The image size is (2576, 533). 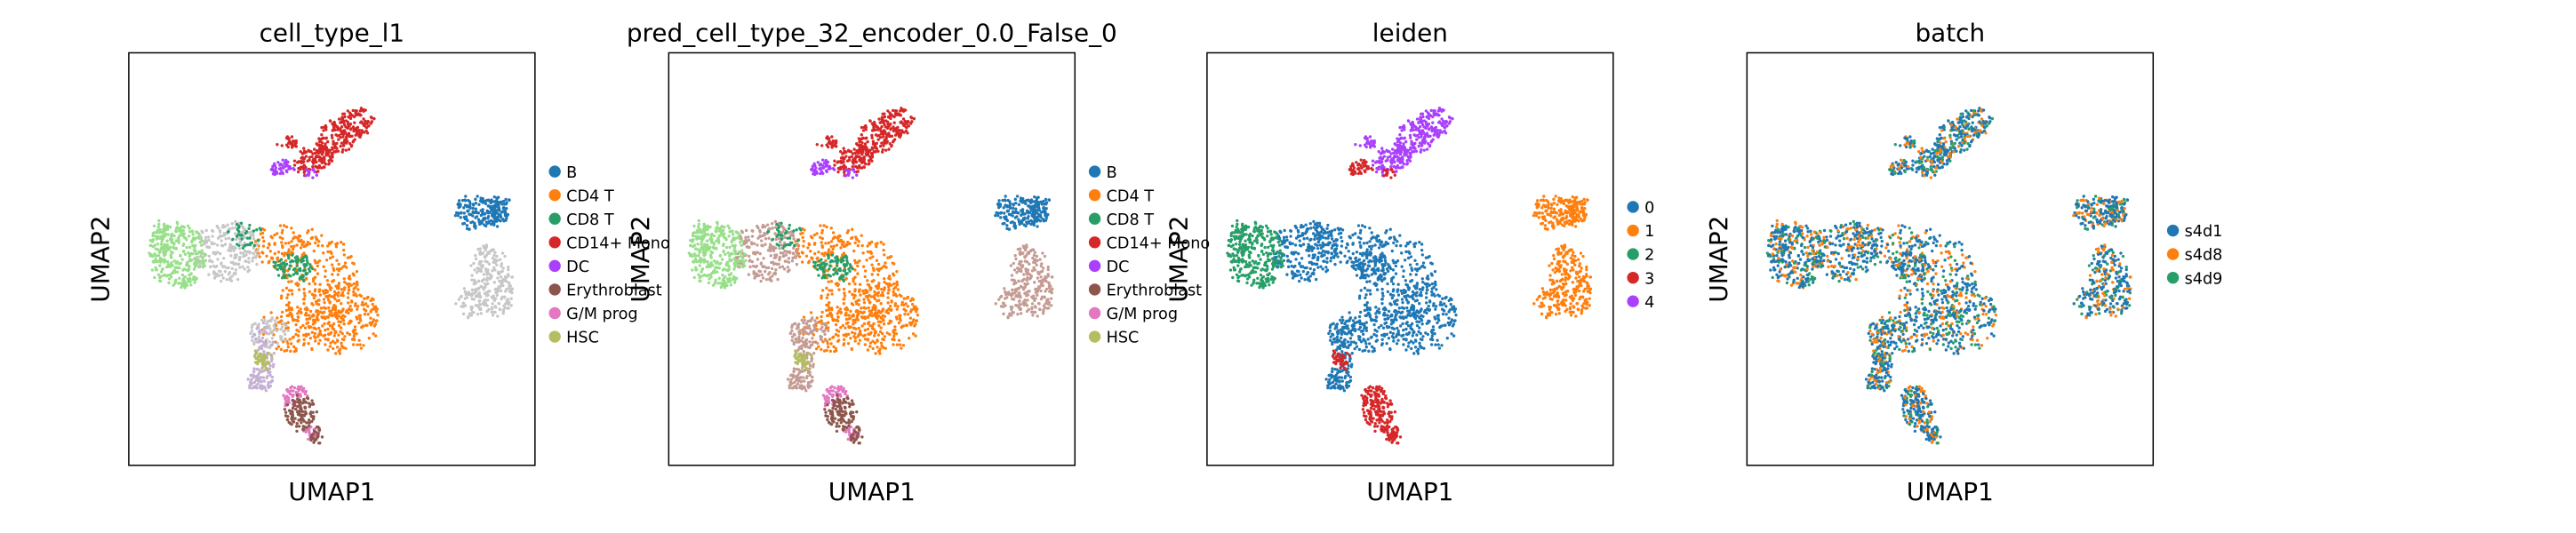 I want to click on legend-marker, so click(x=554, y=242).